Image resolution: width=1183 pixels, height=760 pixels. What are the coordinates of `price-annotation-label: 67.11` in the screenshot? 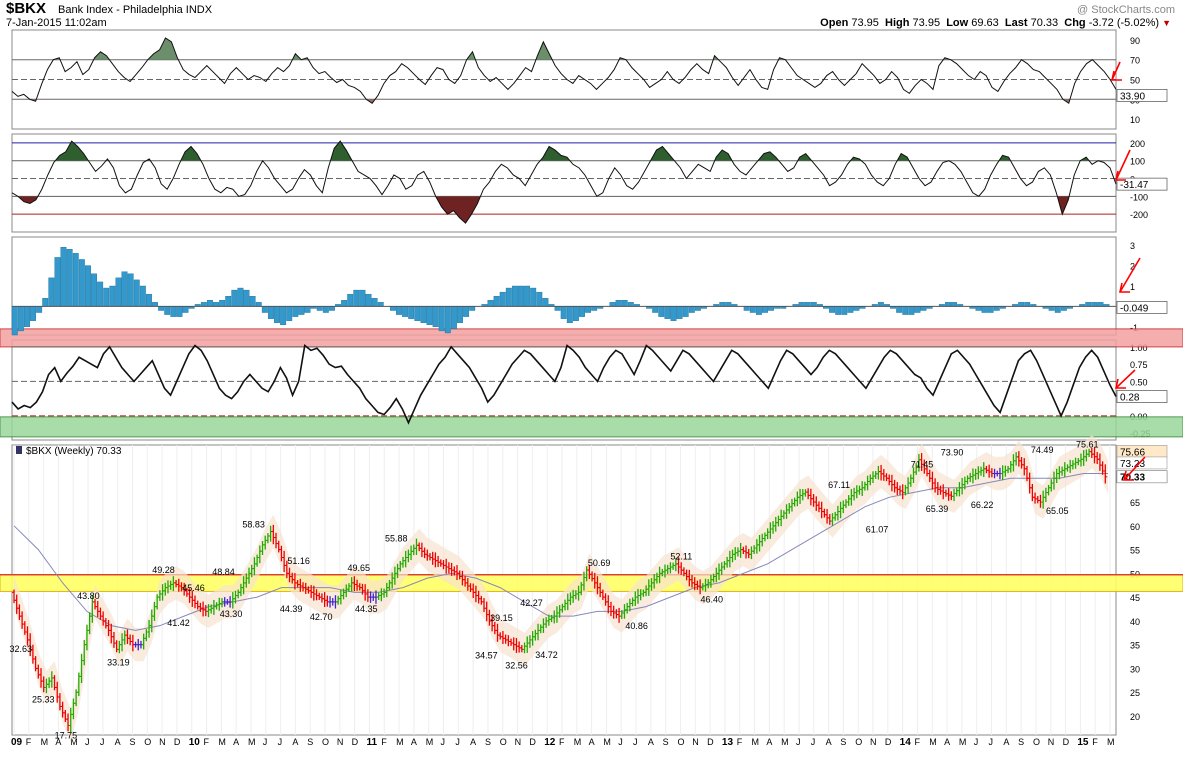 It's located at (839, 485).